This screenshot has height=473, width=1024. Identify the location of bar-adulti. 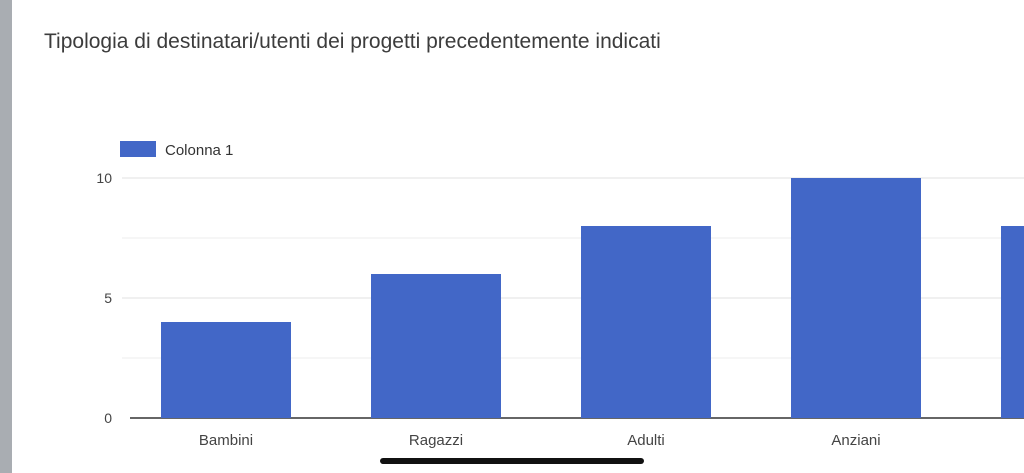
(646, 322).